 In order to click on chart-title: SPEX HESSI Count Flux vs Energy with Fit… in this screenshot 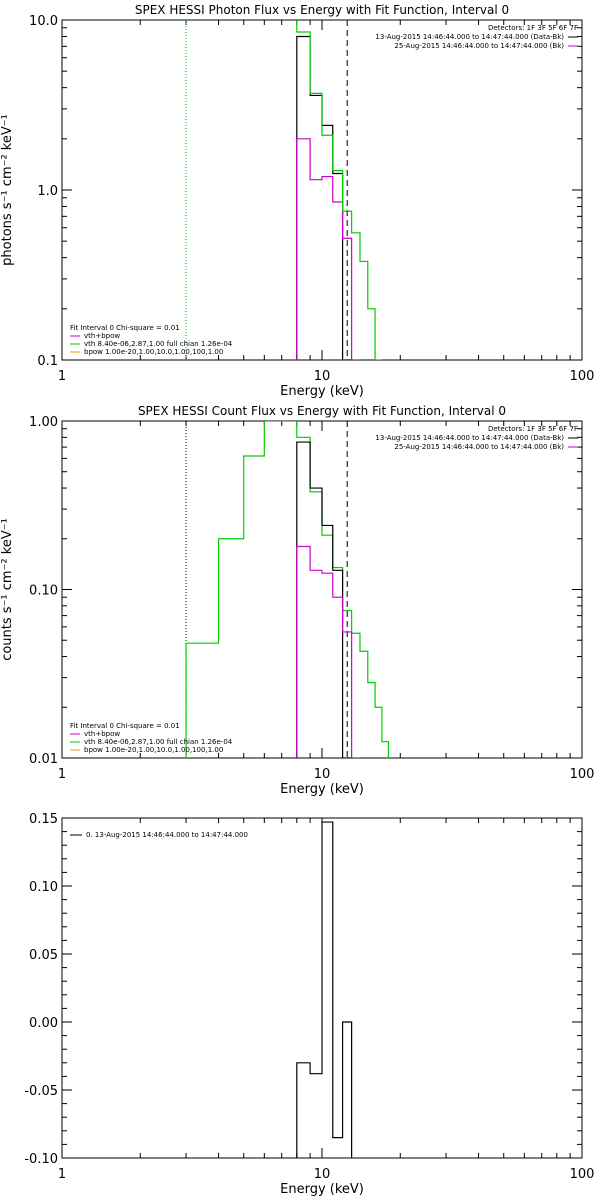, I will do `click(322, 411)`.